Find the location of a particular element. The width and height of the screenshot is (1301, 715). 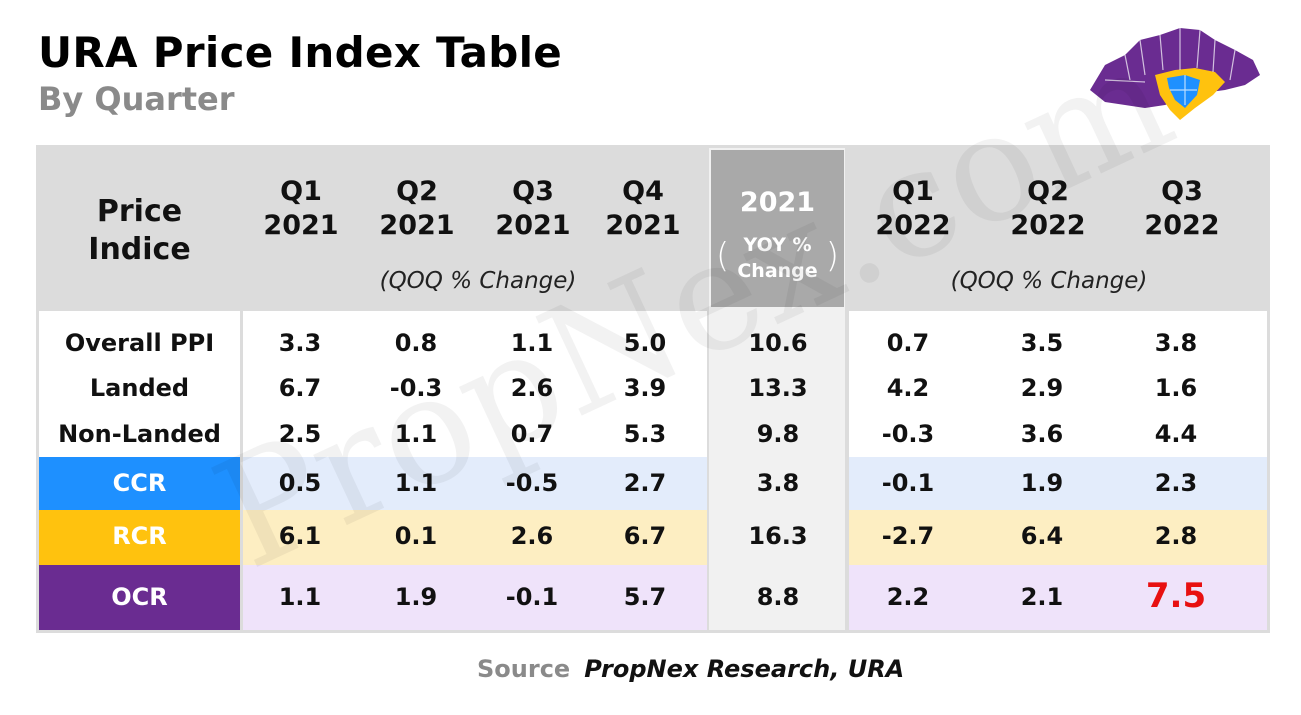

value-cell: 4.4 is located at coordinates (1176, 434).